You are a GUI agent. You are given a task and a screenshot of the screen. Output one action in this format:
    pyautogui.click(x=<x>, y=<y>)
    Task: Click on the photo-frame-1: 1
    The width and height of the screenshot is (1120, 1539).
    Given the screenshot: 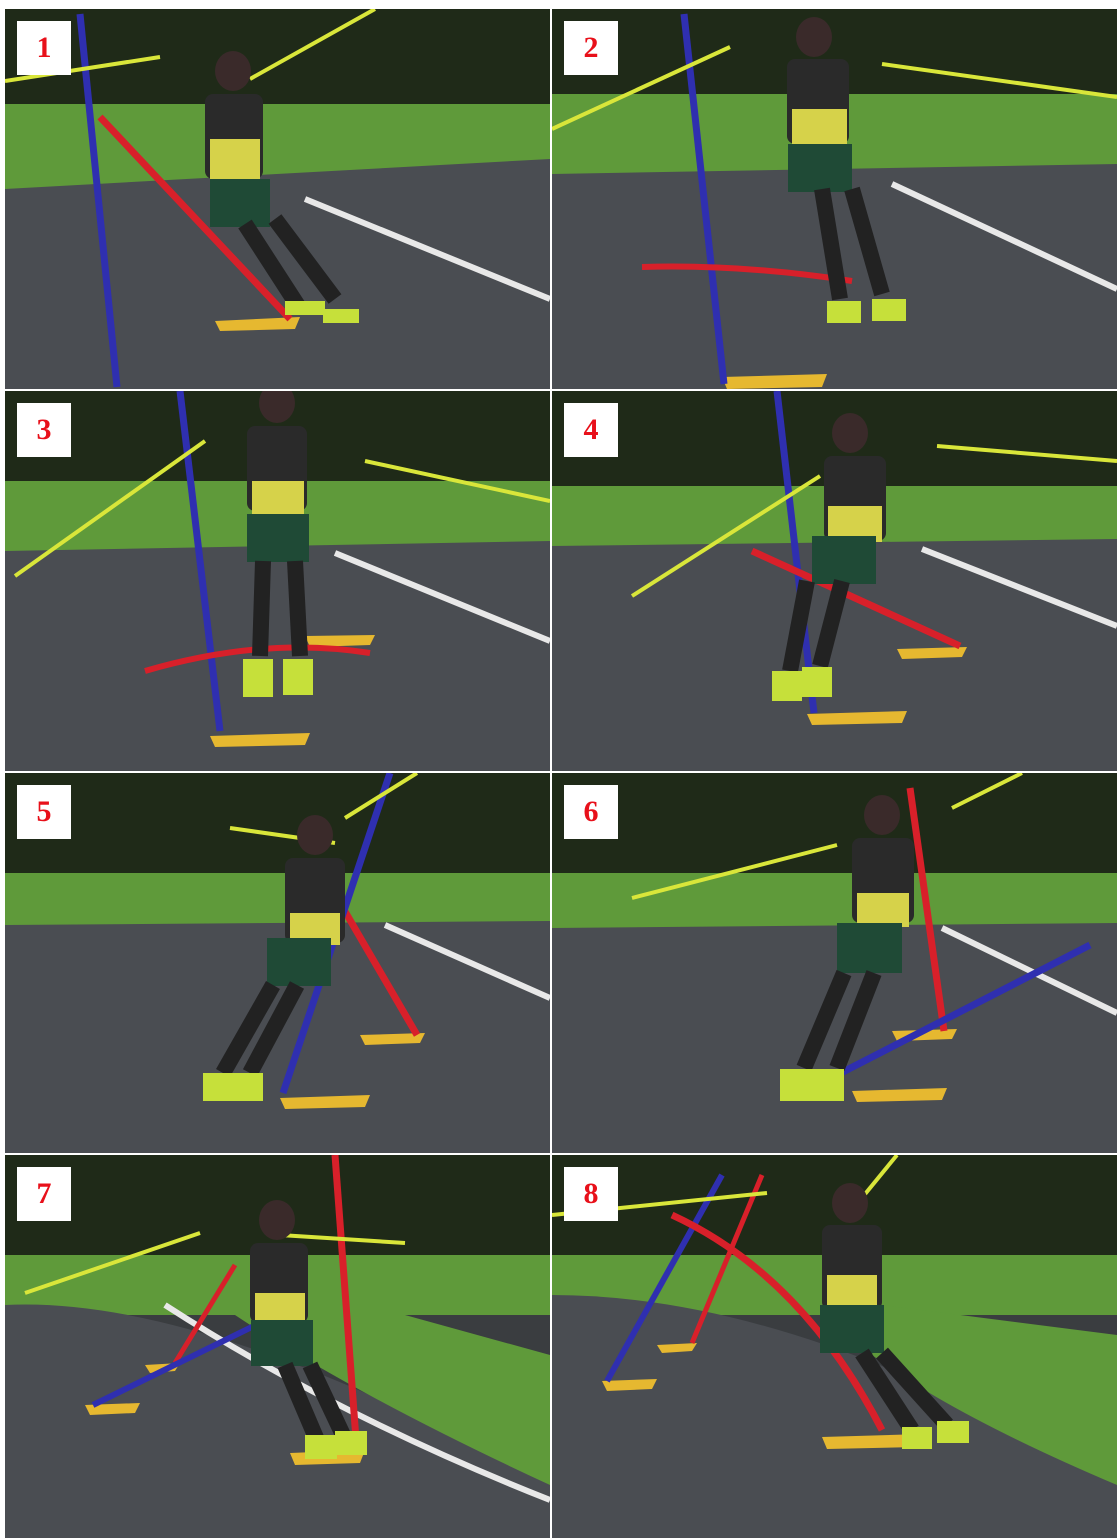 What is the action you would take?
    pyautogui.click(x=277, y=199)
    